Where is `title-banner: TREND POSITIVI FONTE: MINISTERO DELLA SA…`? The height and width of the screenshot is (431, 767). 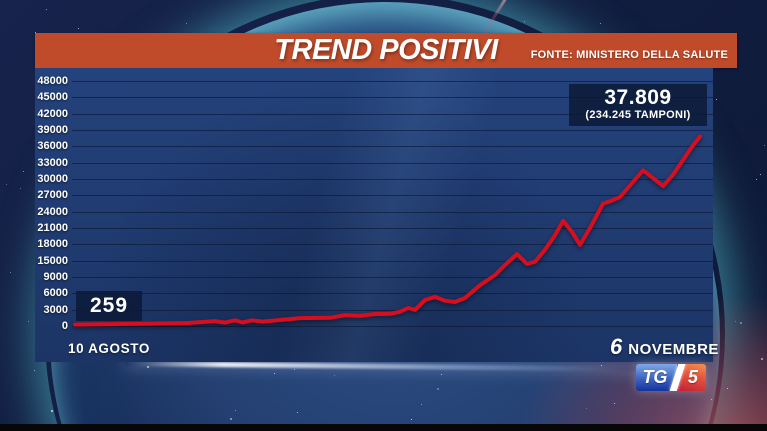
title-banner: TREND POSITIVI FONTE: MINISTERO DELLA SA… is located at coordinates (386, 50).